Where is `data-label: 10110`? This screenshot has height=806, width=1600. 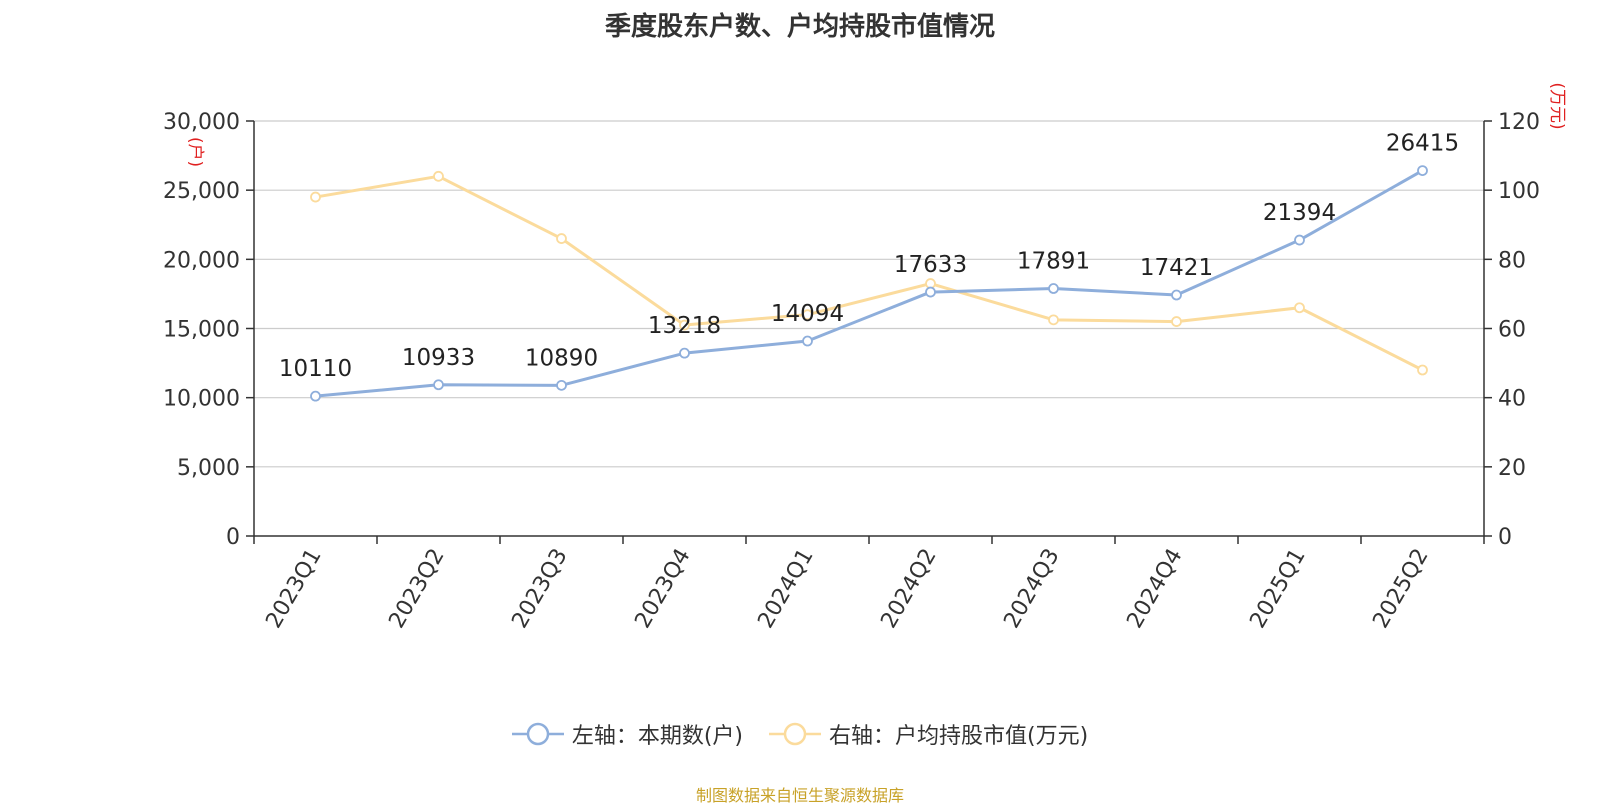
data-label: 10110 is located at coordinates (315, 369).